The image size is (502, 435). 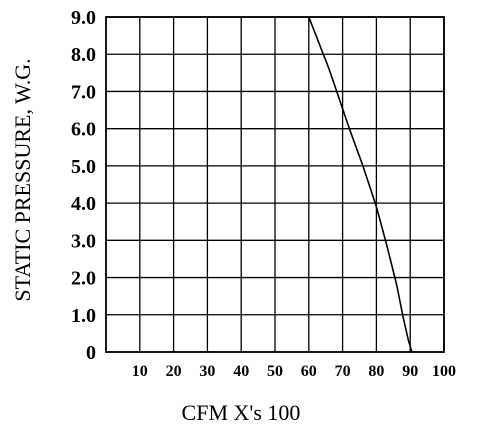 I want to click on x-tick-label: 20, so click(x=174, y=371).